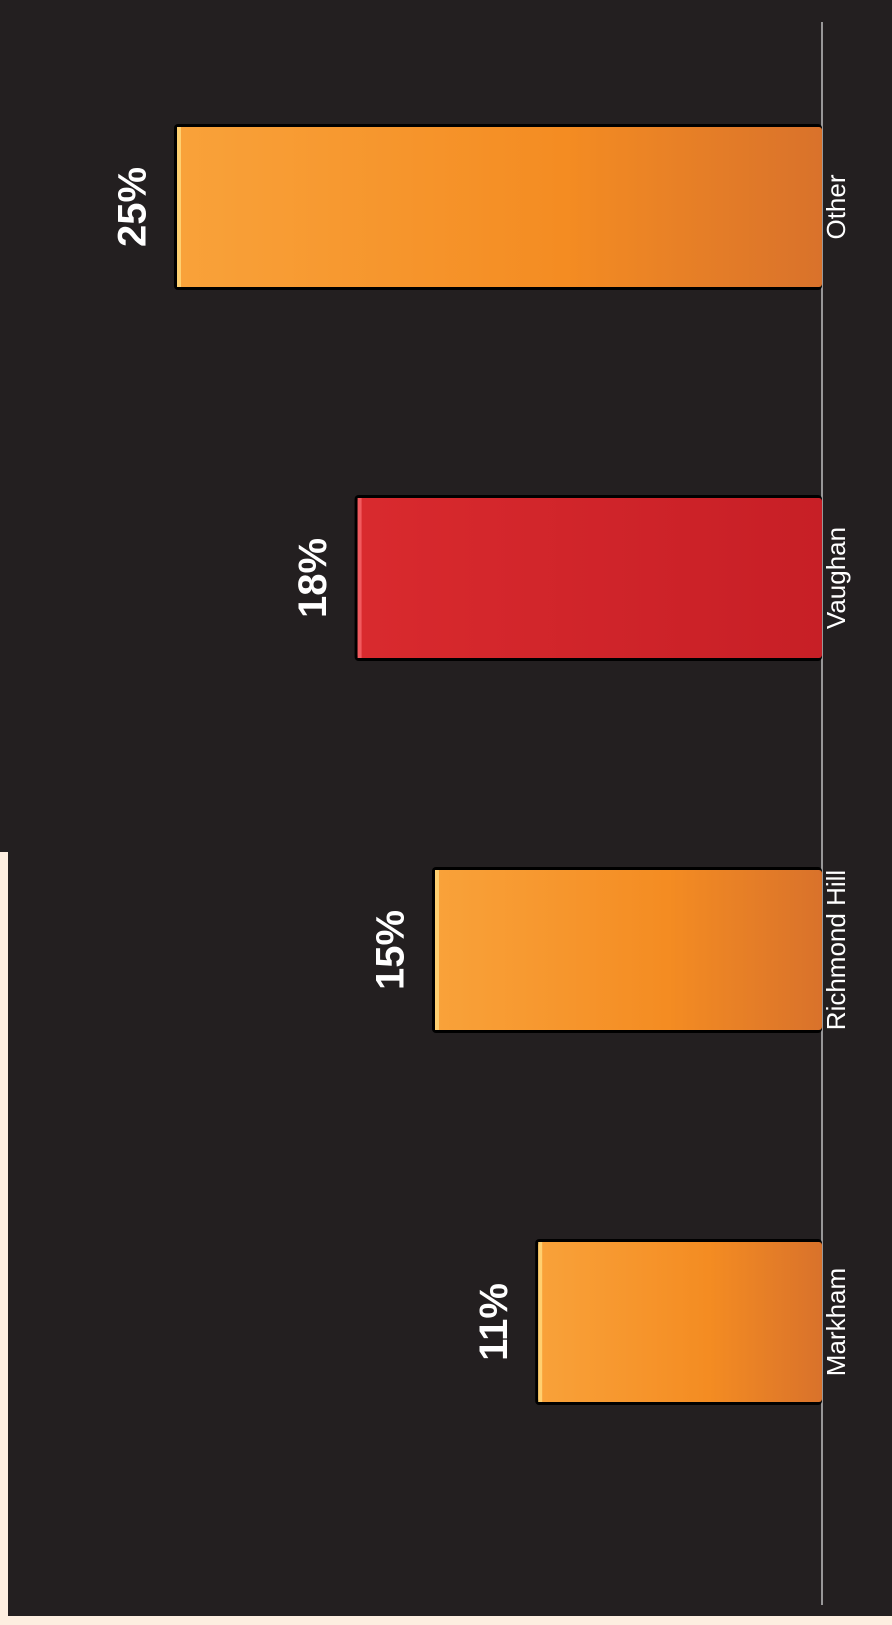  What do you see at coordinates (446, 1620) in the screenshot?
I see `background-bottom-strip` at bounding box center [446, 1620].